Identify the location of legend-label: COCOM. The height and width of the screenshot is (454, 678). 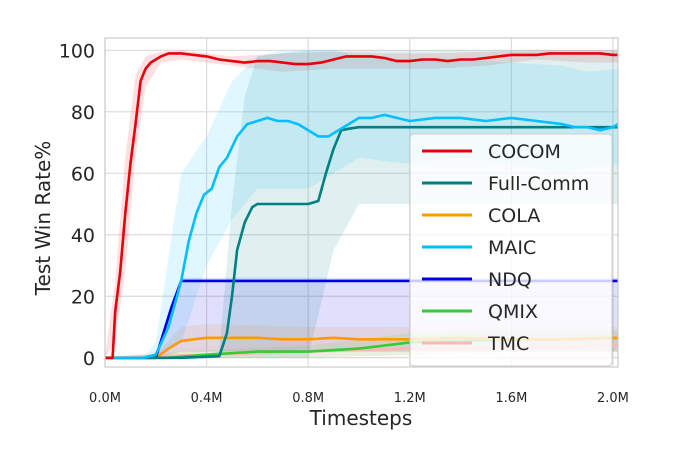
(524, 152).